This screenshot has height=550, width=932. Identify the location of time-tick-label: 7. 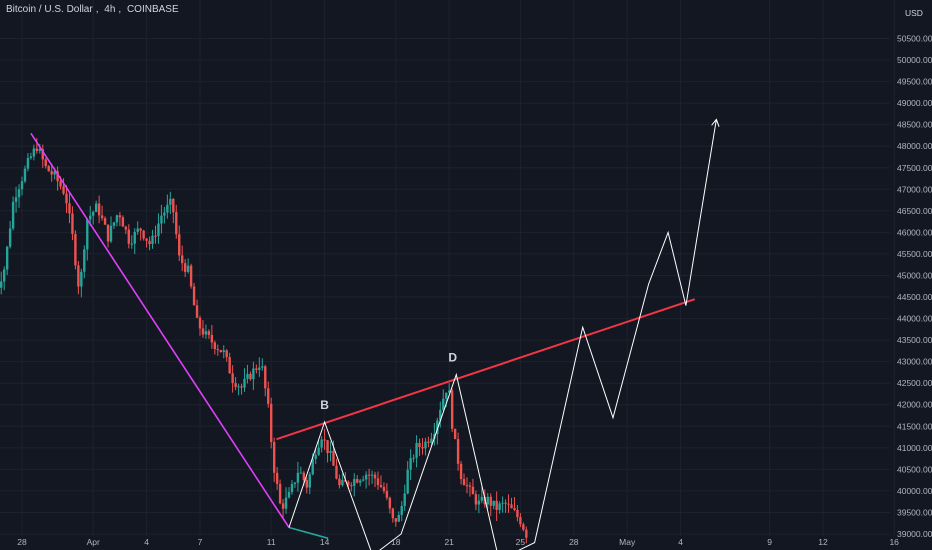
(200, 542).